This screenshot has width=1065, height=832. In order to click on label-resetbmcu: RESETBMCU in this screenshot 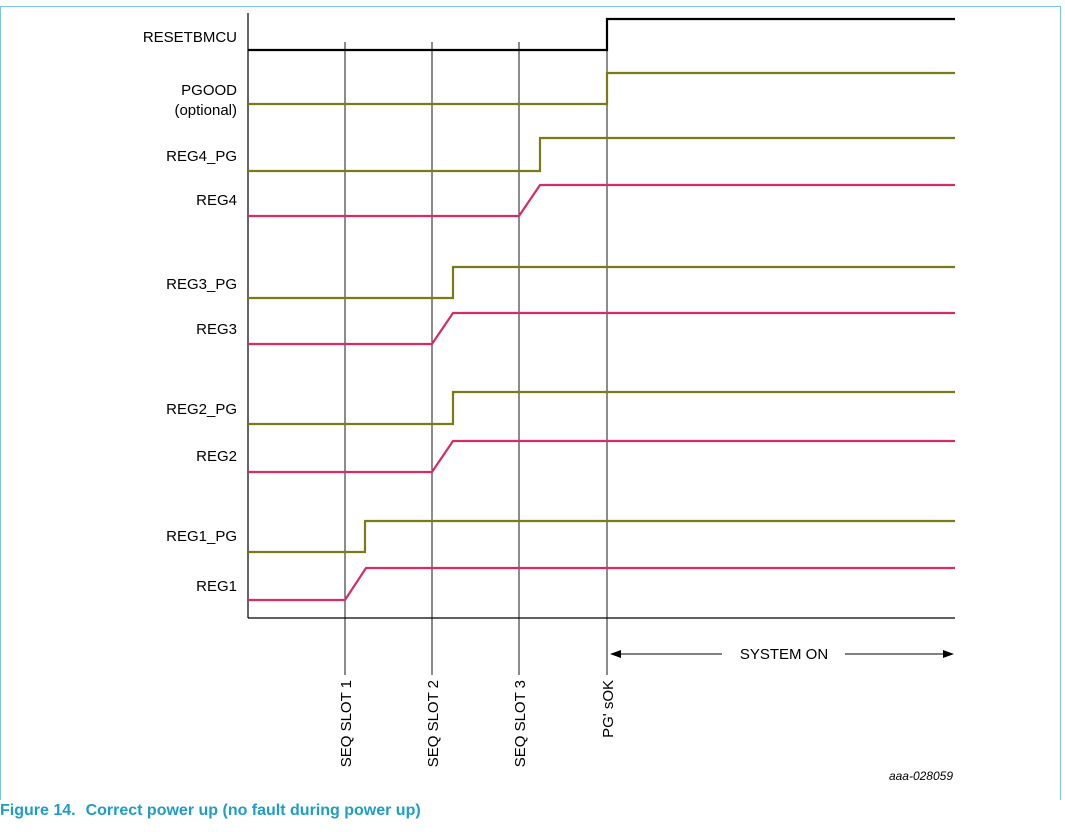, I will do `click(190, 37)`.